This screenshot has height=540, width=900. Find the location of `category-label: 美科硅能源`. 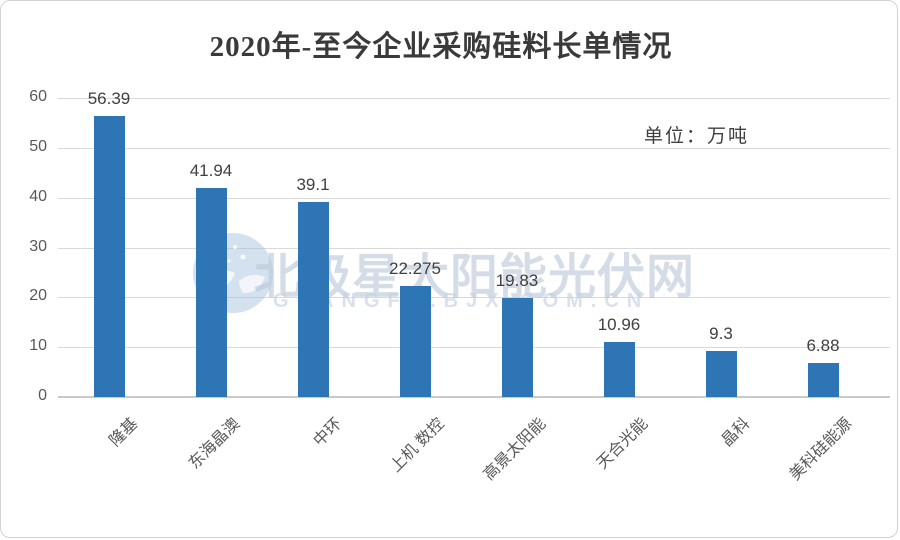

category-label: 美科硅能源 is located at coordinates (821, 449).